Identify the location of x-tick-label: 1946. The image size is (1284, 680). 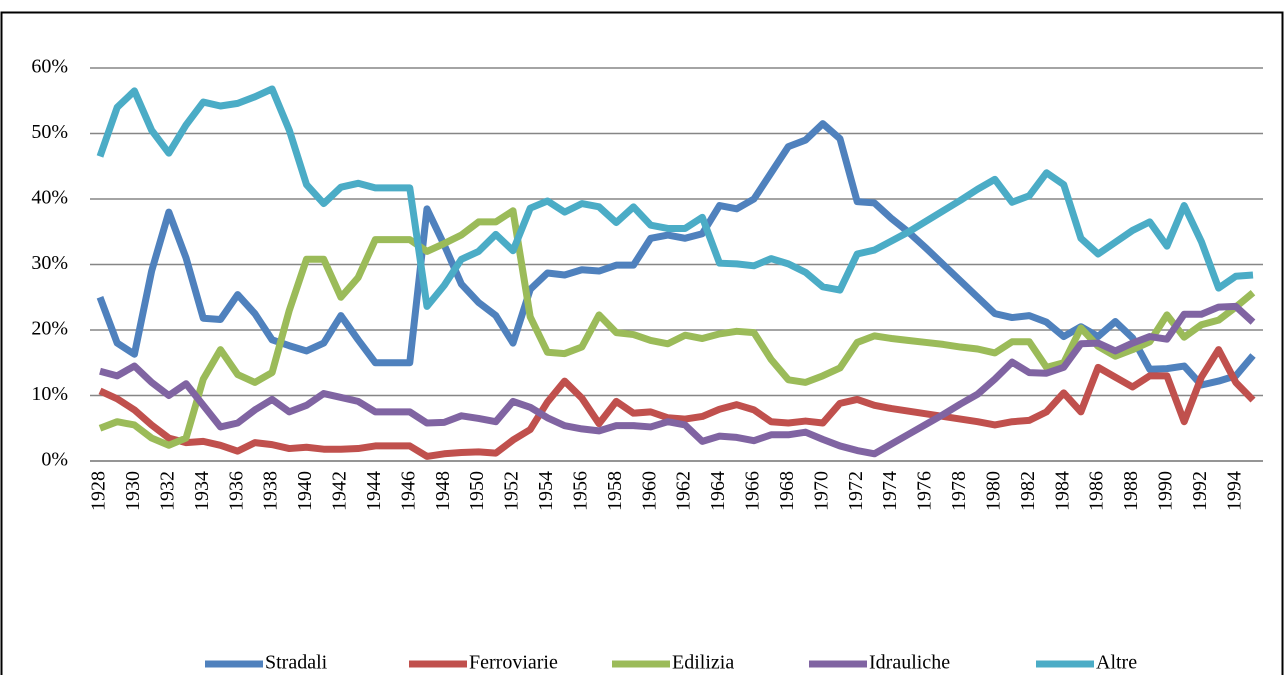
(408, 491).